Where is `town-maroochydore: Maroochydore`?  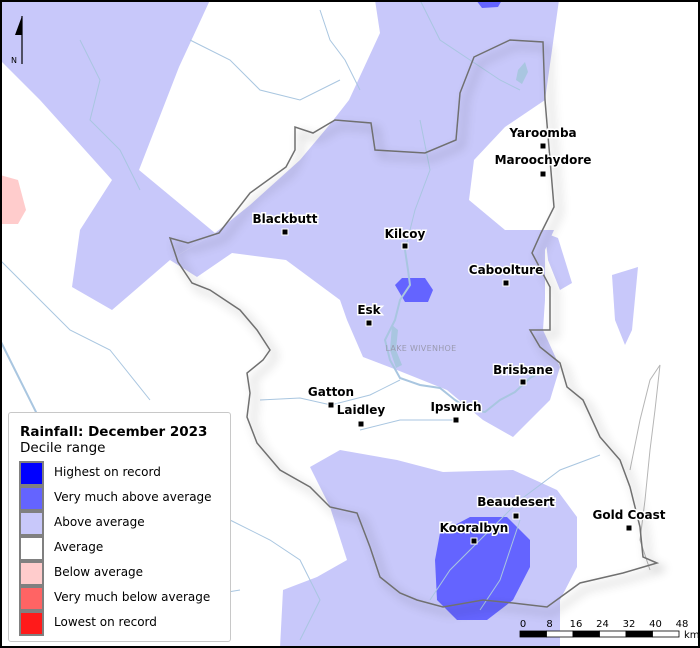 town-maroochydore: Maroochydore is located at coordinates (543, 165).